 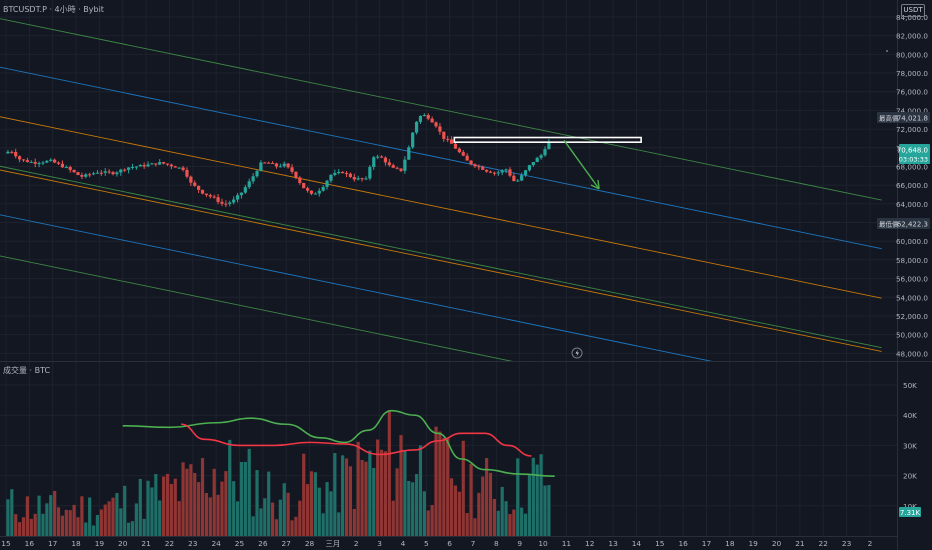 What do you see at coordinates (889, 118) in the screenshot?
I see `high-price-badge-name: 最高價` at bounding box center [889, 118].